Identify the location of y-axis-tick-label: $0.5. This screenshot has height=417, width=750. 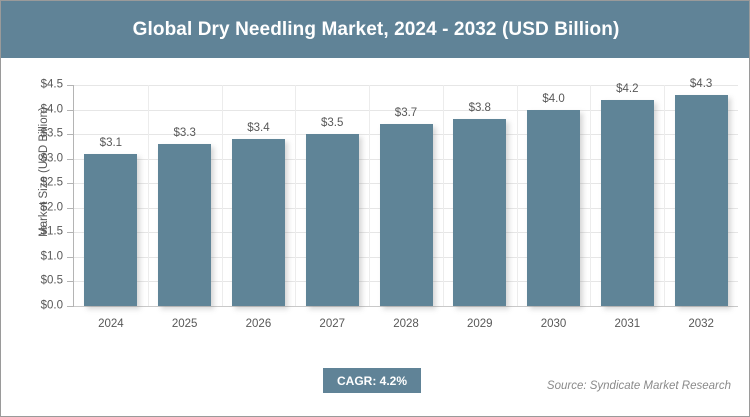
(51, 280).